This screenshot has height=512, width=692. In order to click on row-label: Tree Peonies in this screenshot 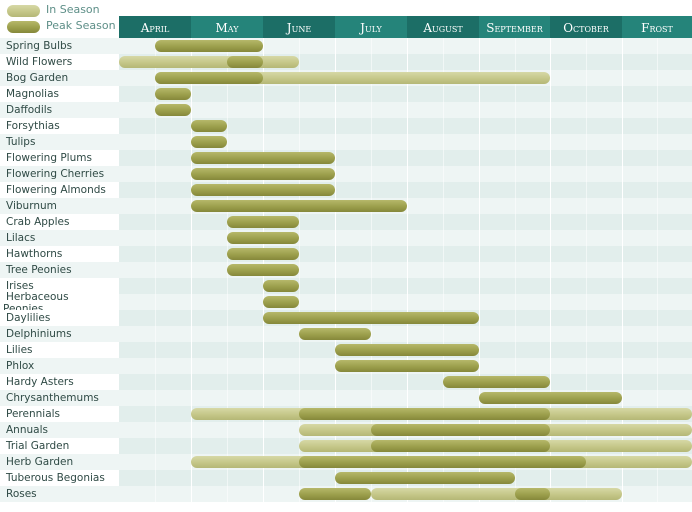, I will do `click(59, 270)`.